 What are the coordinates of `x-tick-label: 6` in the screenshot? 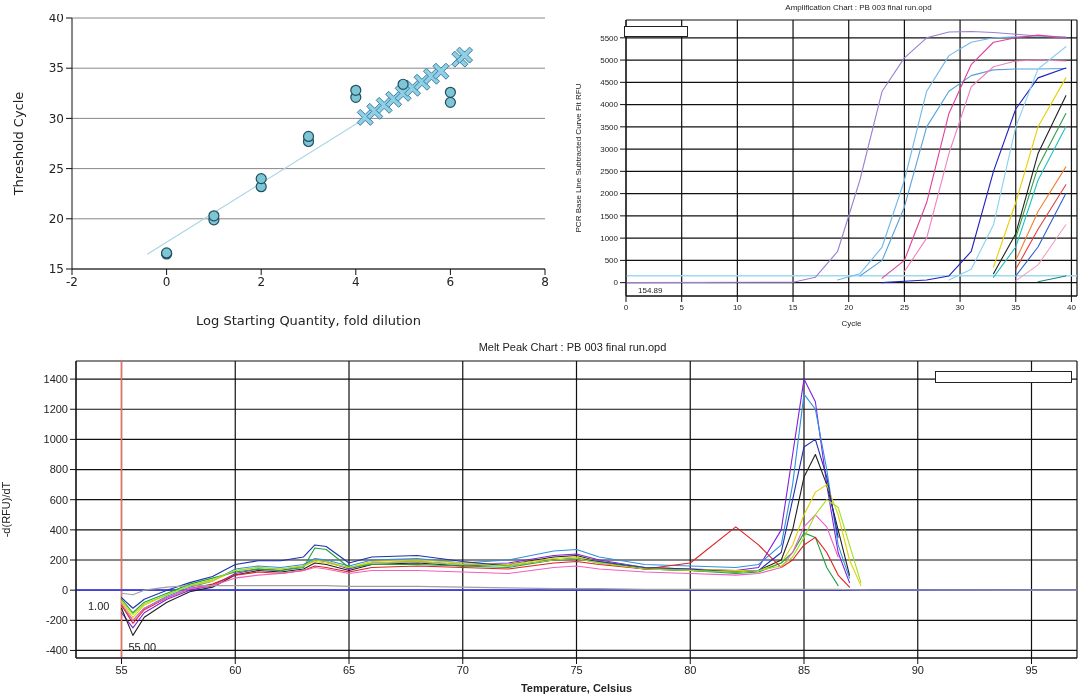 It's located at (450, 281).